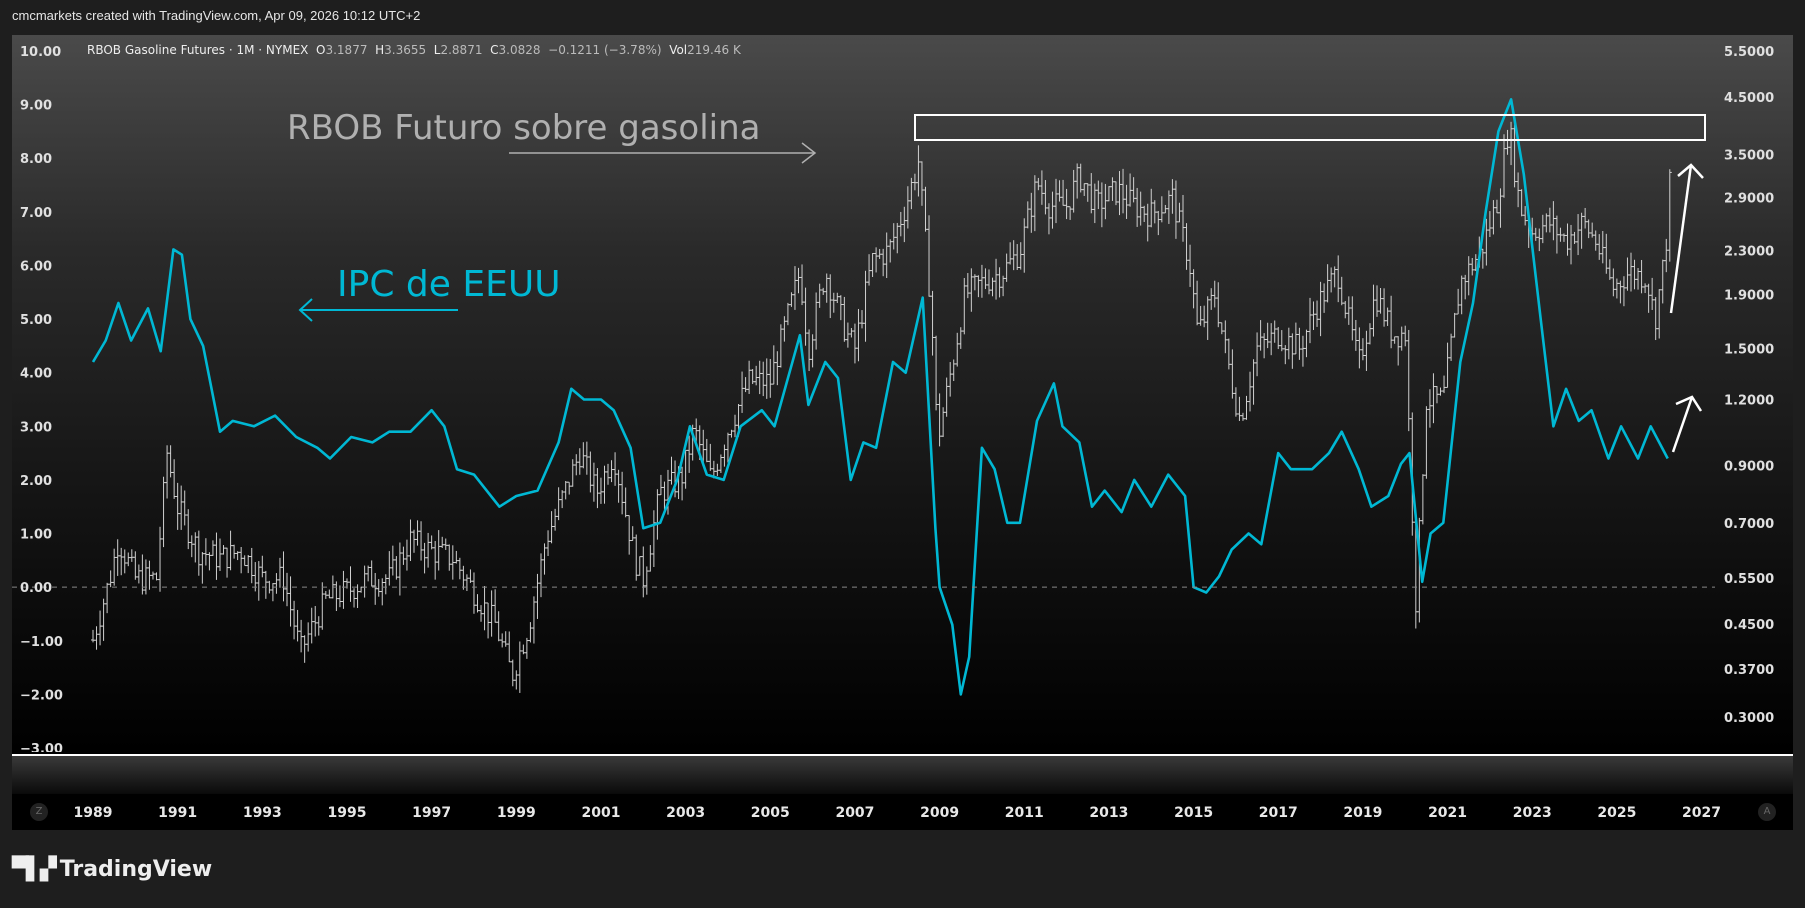 The width and height of the screenshot is (1805, 908). What do you see at coordinates (321, 50) in the screenshot?
I see `open-label: O` at bounding box center [321, 50].